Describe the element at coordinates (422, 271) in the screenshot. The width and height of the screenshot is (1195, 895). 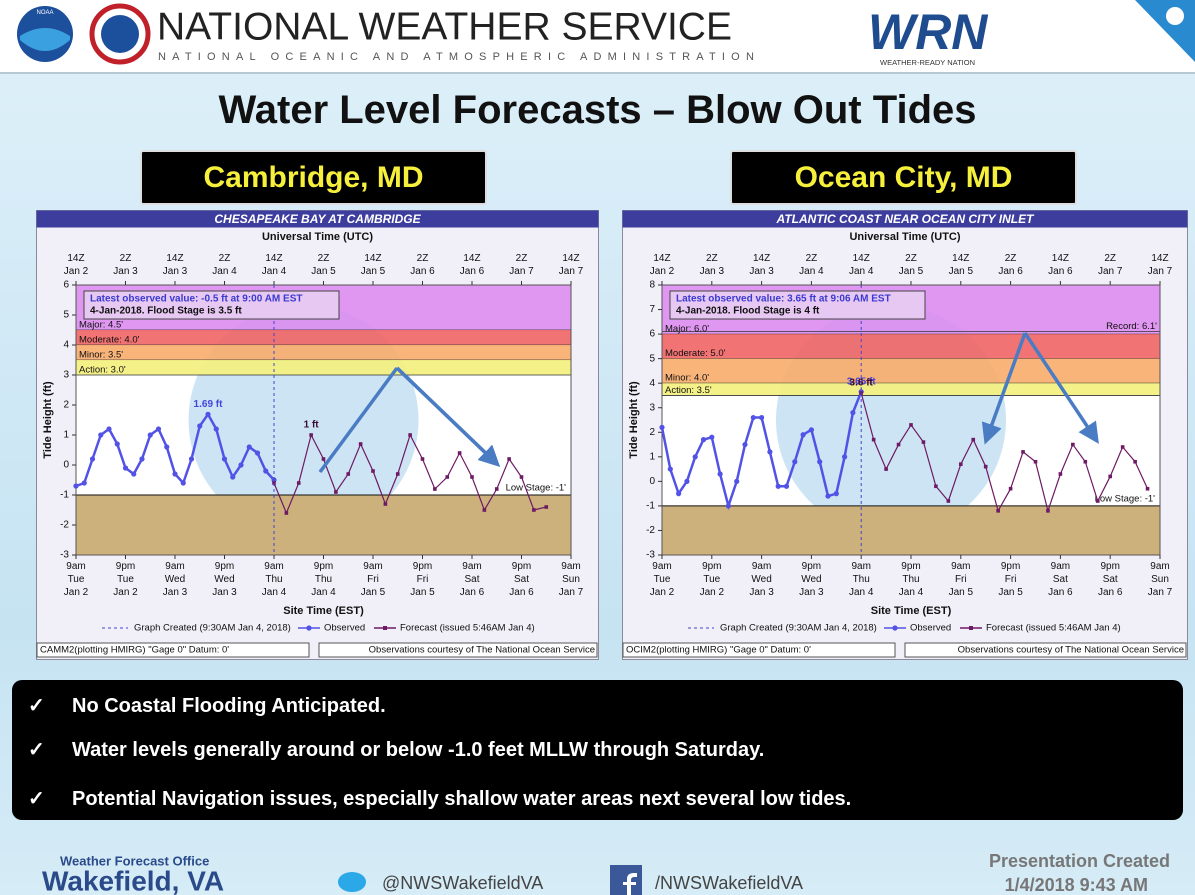
I see `top-tick-line: Jan 6` at that location.